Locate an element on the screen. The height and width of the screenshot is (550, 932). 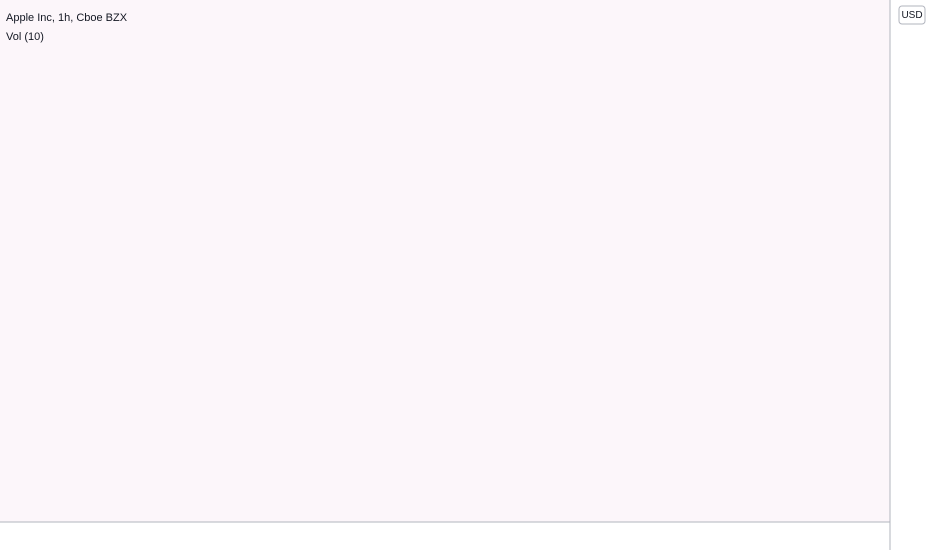
currency-button is located at coordinates (912, 15).